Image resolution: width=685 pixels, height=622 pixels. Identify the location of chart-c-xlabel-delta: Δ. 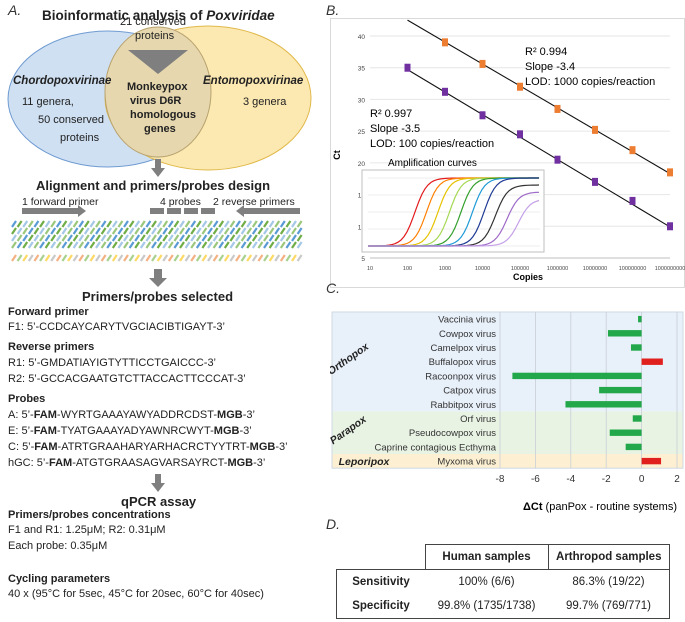
(527, 507).